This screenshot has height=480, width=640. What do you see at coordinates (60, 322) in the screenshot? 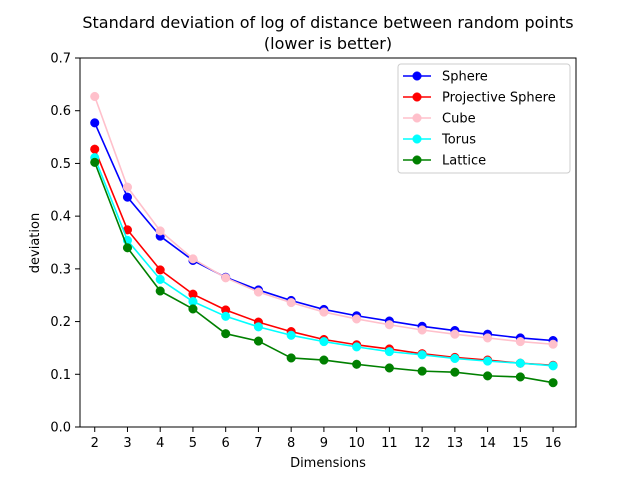
I see `y-tick-label: 0.2` at bounding box center [60, 322].